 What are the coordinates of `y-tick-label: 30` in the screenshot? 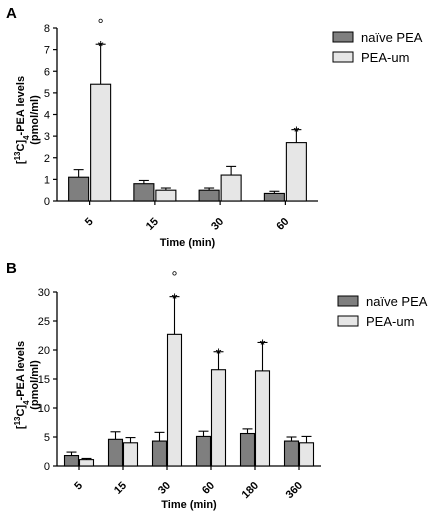 It's located at (44, 293).